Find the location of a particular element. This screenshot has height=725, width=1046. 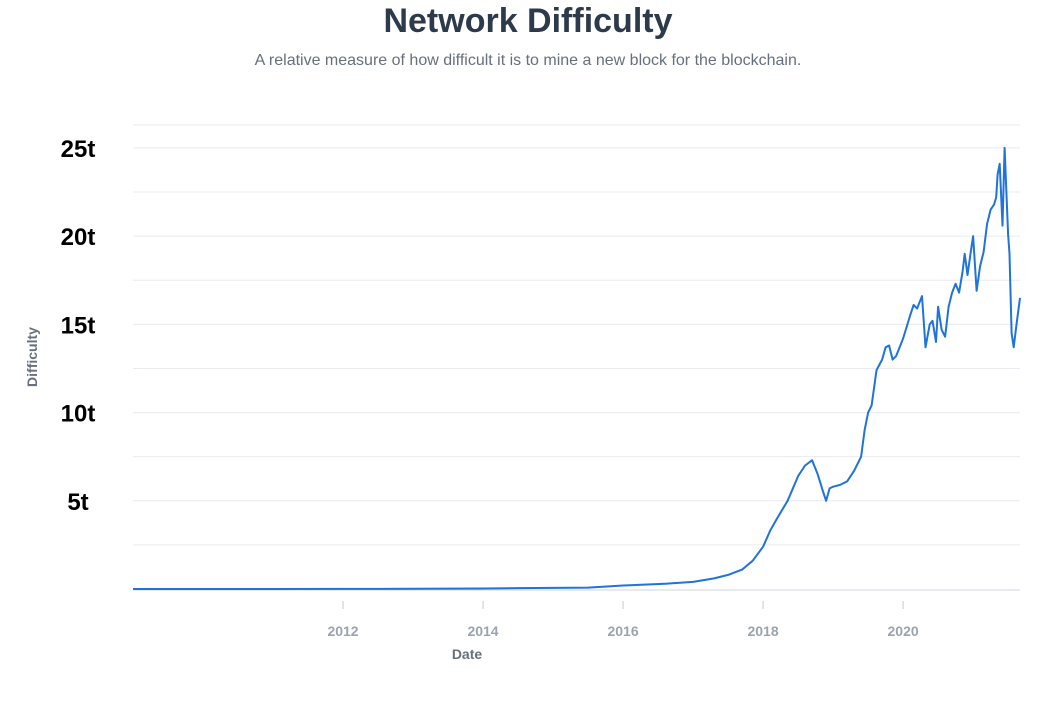

chart-title: Network Difficulty is located at coordinates (528, 21).